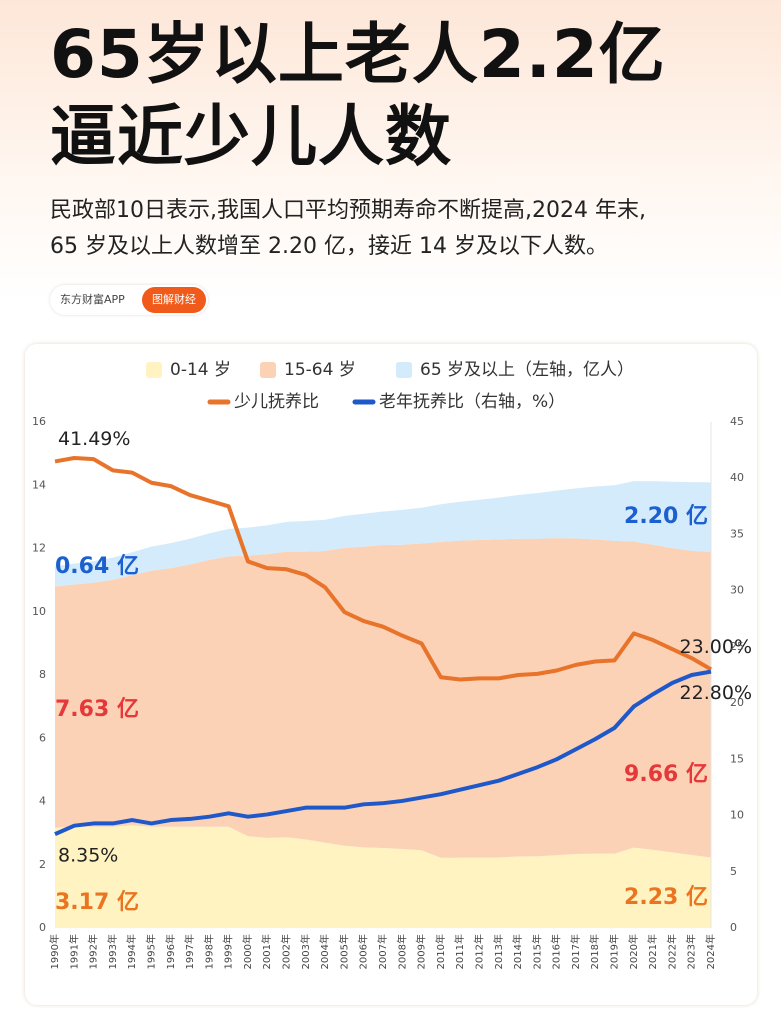 This screenshot has width=781, height=1009. What do you see at coordinates (517, 951) in the screenshot?
I see `x-tick-label: 2014年` at bounding box center [517, 951].